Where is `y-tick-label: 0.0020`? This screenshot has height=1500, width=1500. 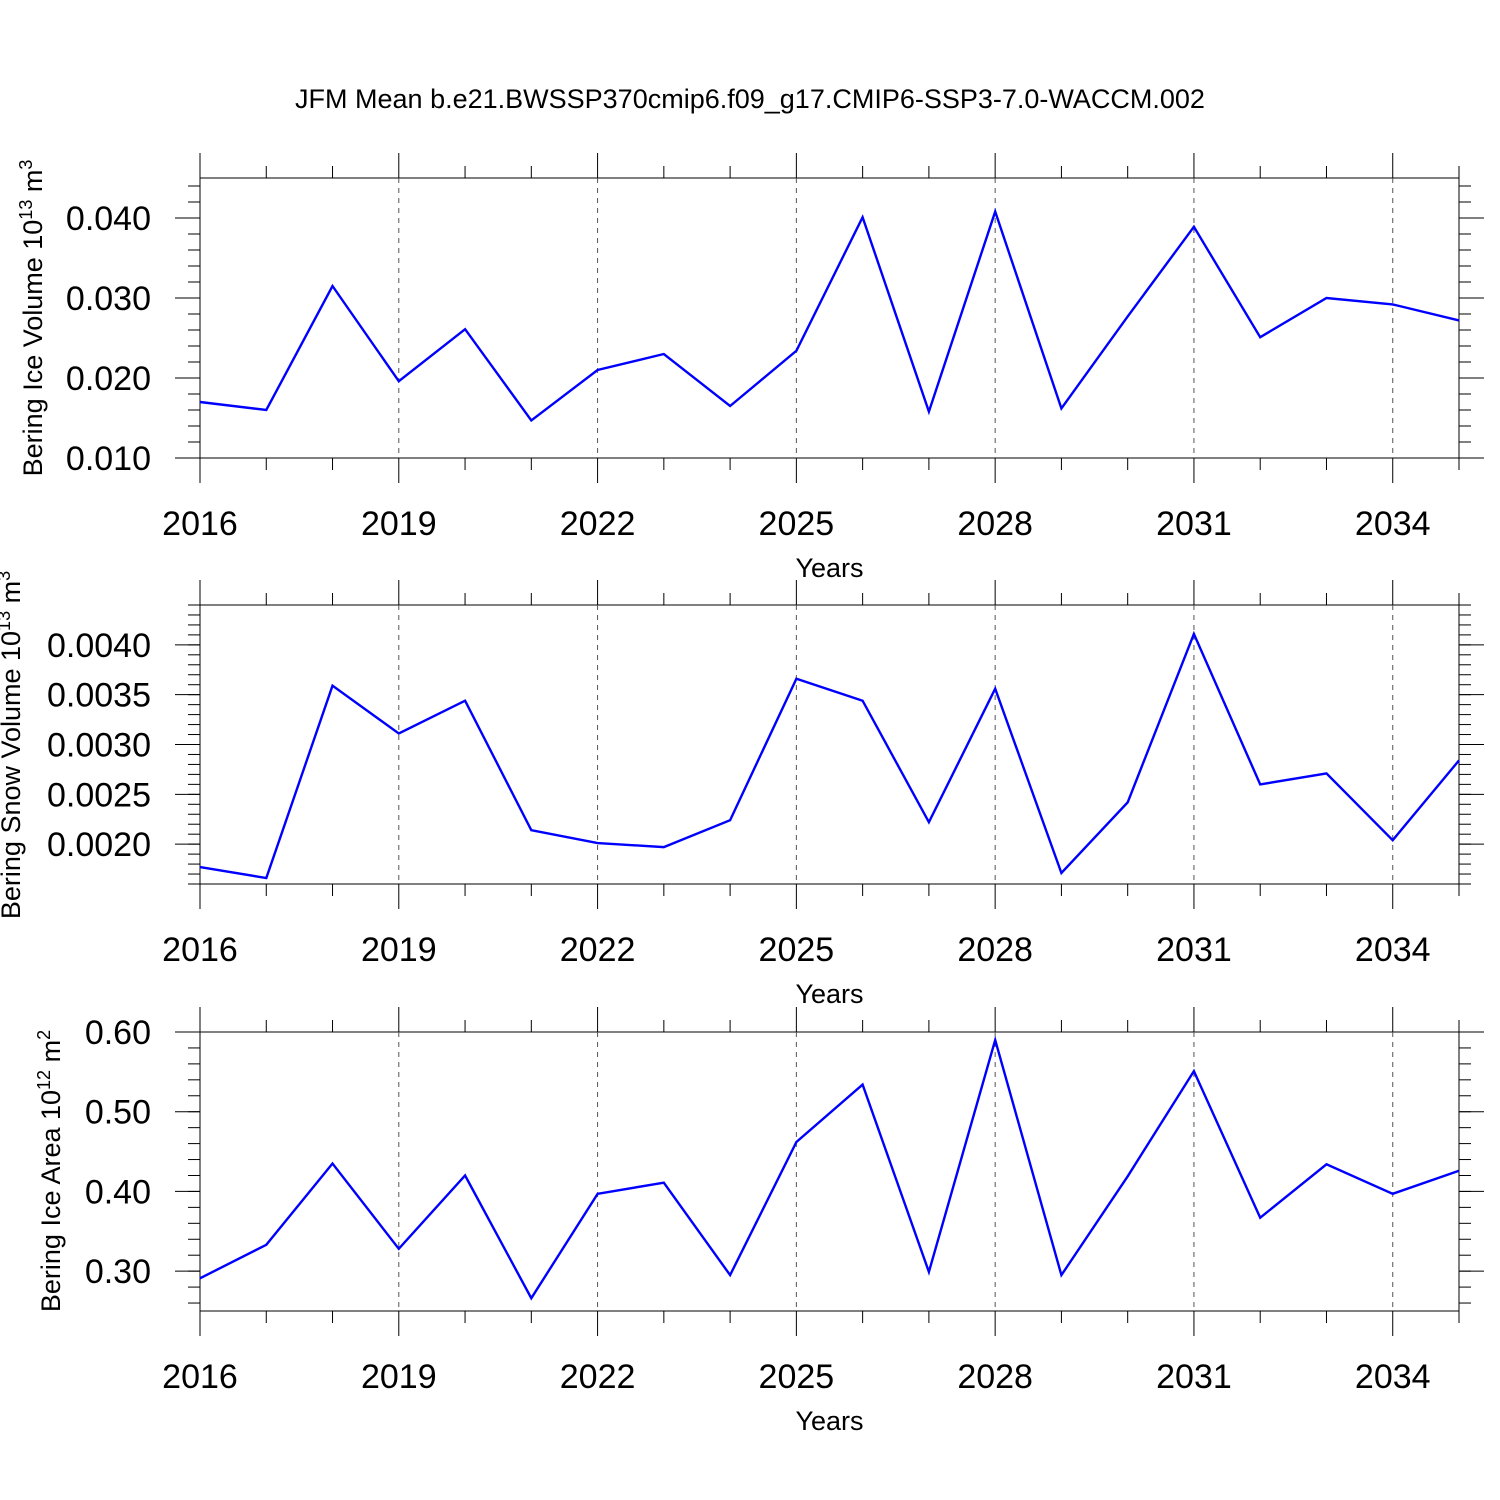 y-tick-label: 0.0020 is located at coordinates (99, 845).